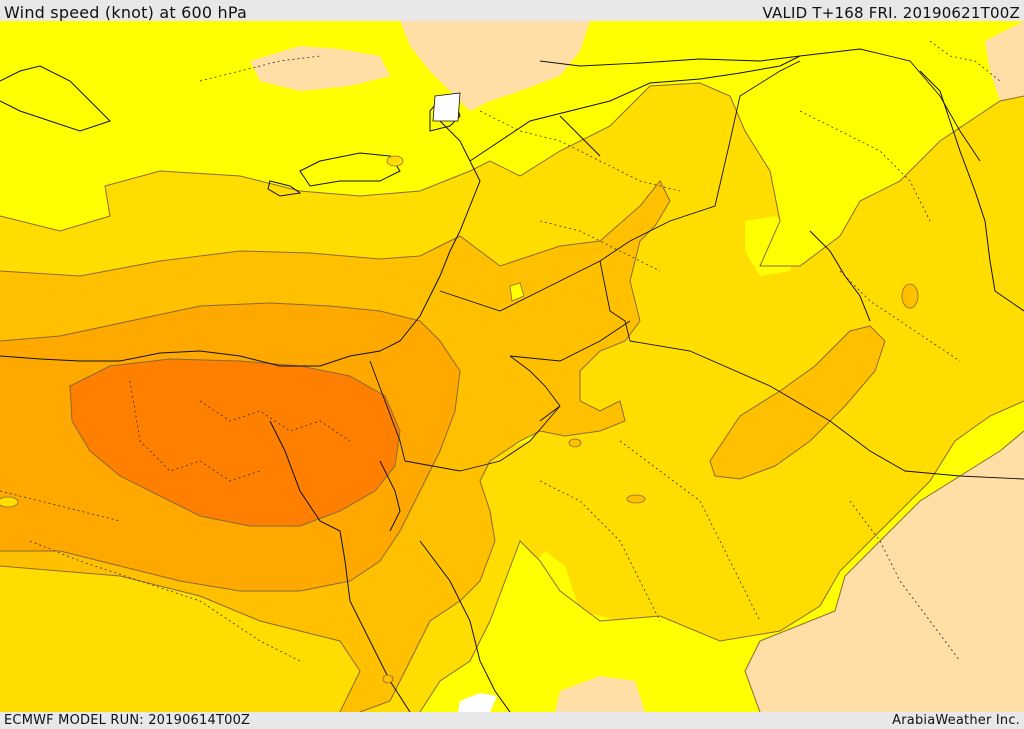 This screenshot has height=729, width=1024. What do you see at coordinates (235, 442) in the screenshot?
I see `wind-field-highest` at bounding box center [235, 442].